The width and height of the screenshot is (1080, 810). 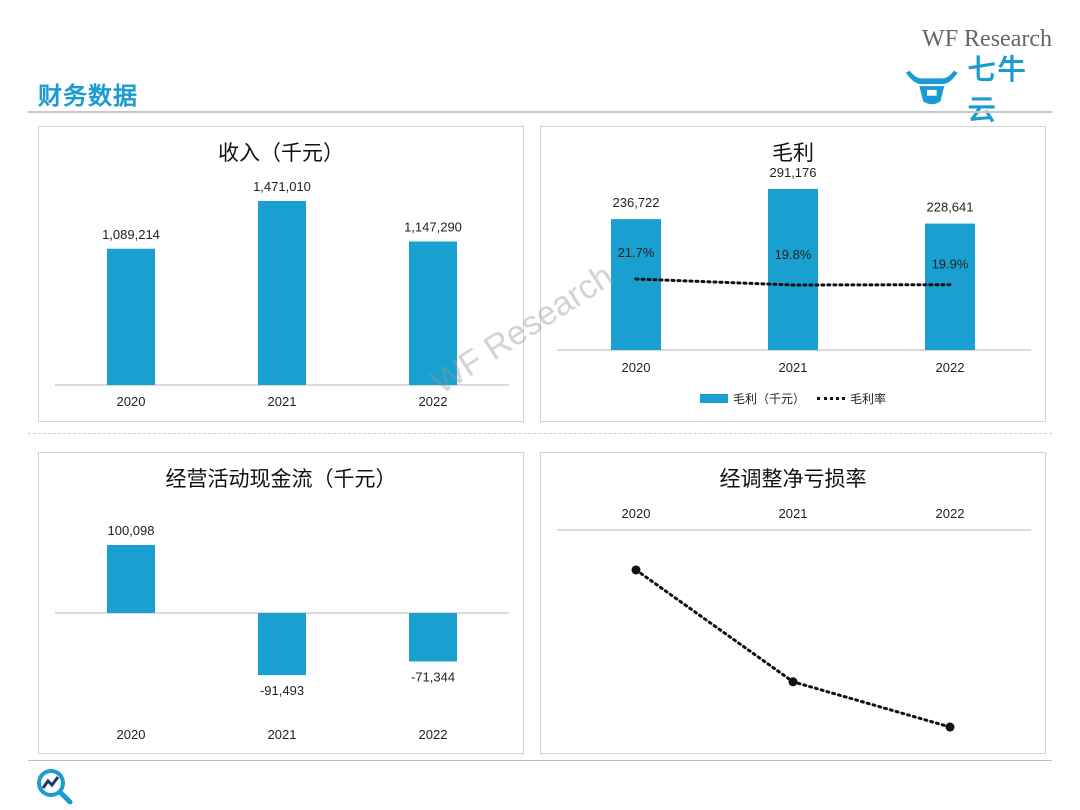 I want to click on footer-divider, so click(x=540, y=760).